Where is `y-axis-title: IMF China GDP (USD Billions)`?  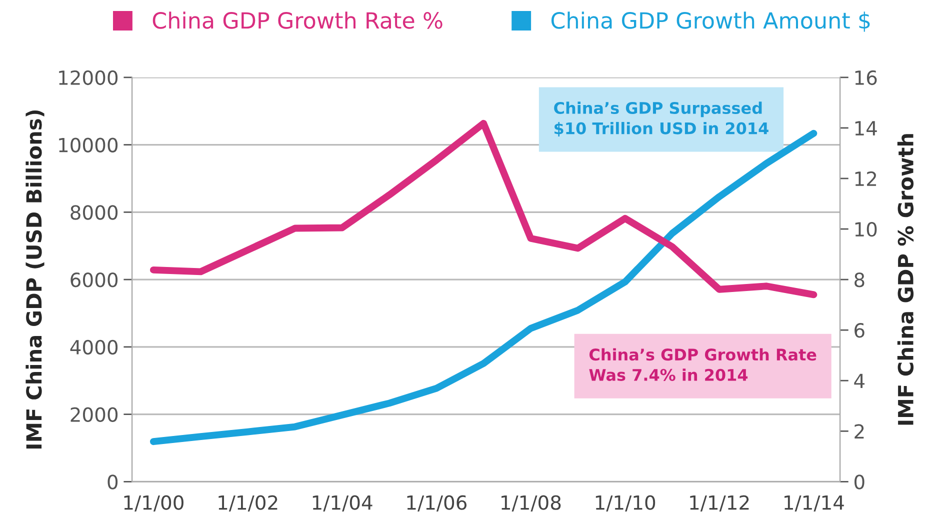
y-axis-title: IMF China GDP (USD Billions) is located at coordinates (35, 279).